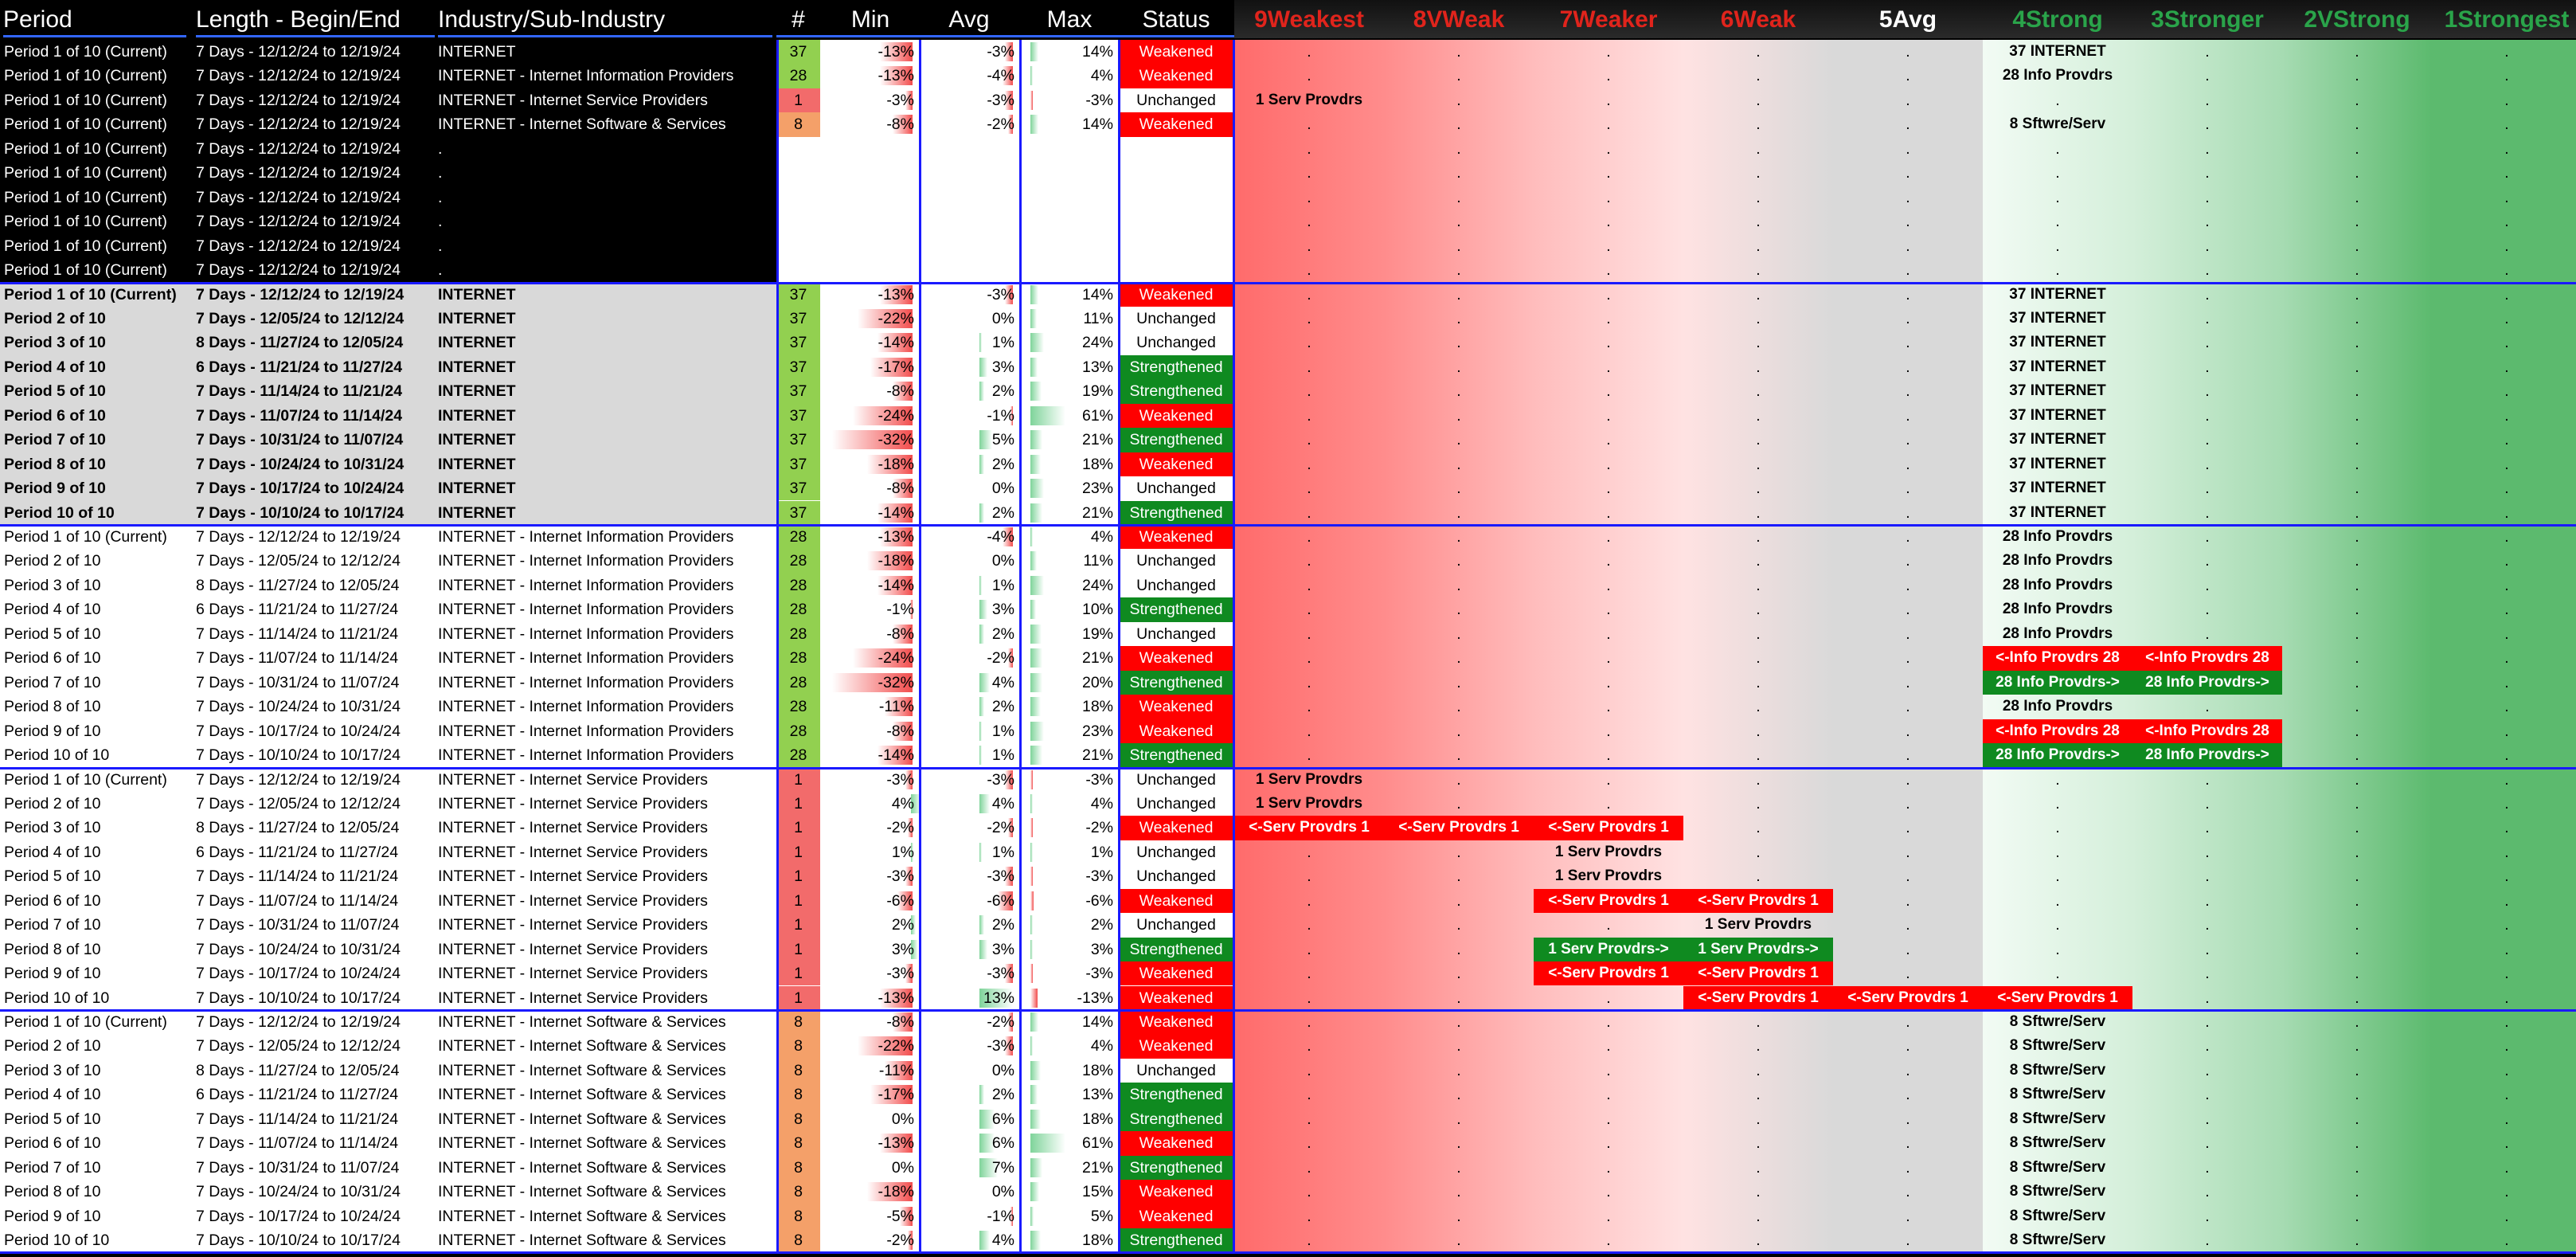 The height and width of the screenshot is (1257, 2576). What do you see at coordinates (1177, 246) in the screenshot?
I see `status-badge: .` at bounding box center [1177, 246].